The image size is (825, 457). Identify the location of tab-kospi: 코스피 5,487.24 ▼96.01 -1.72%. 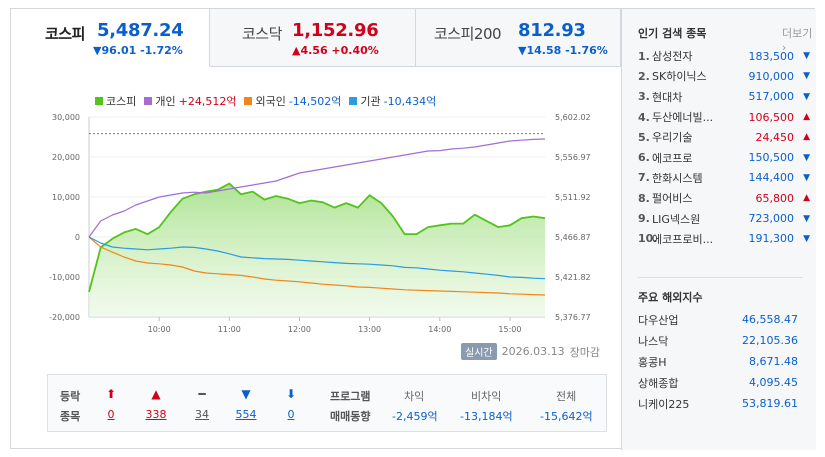
(110, 38).